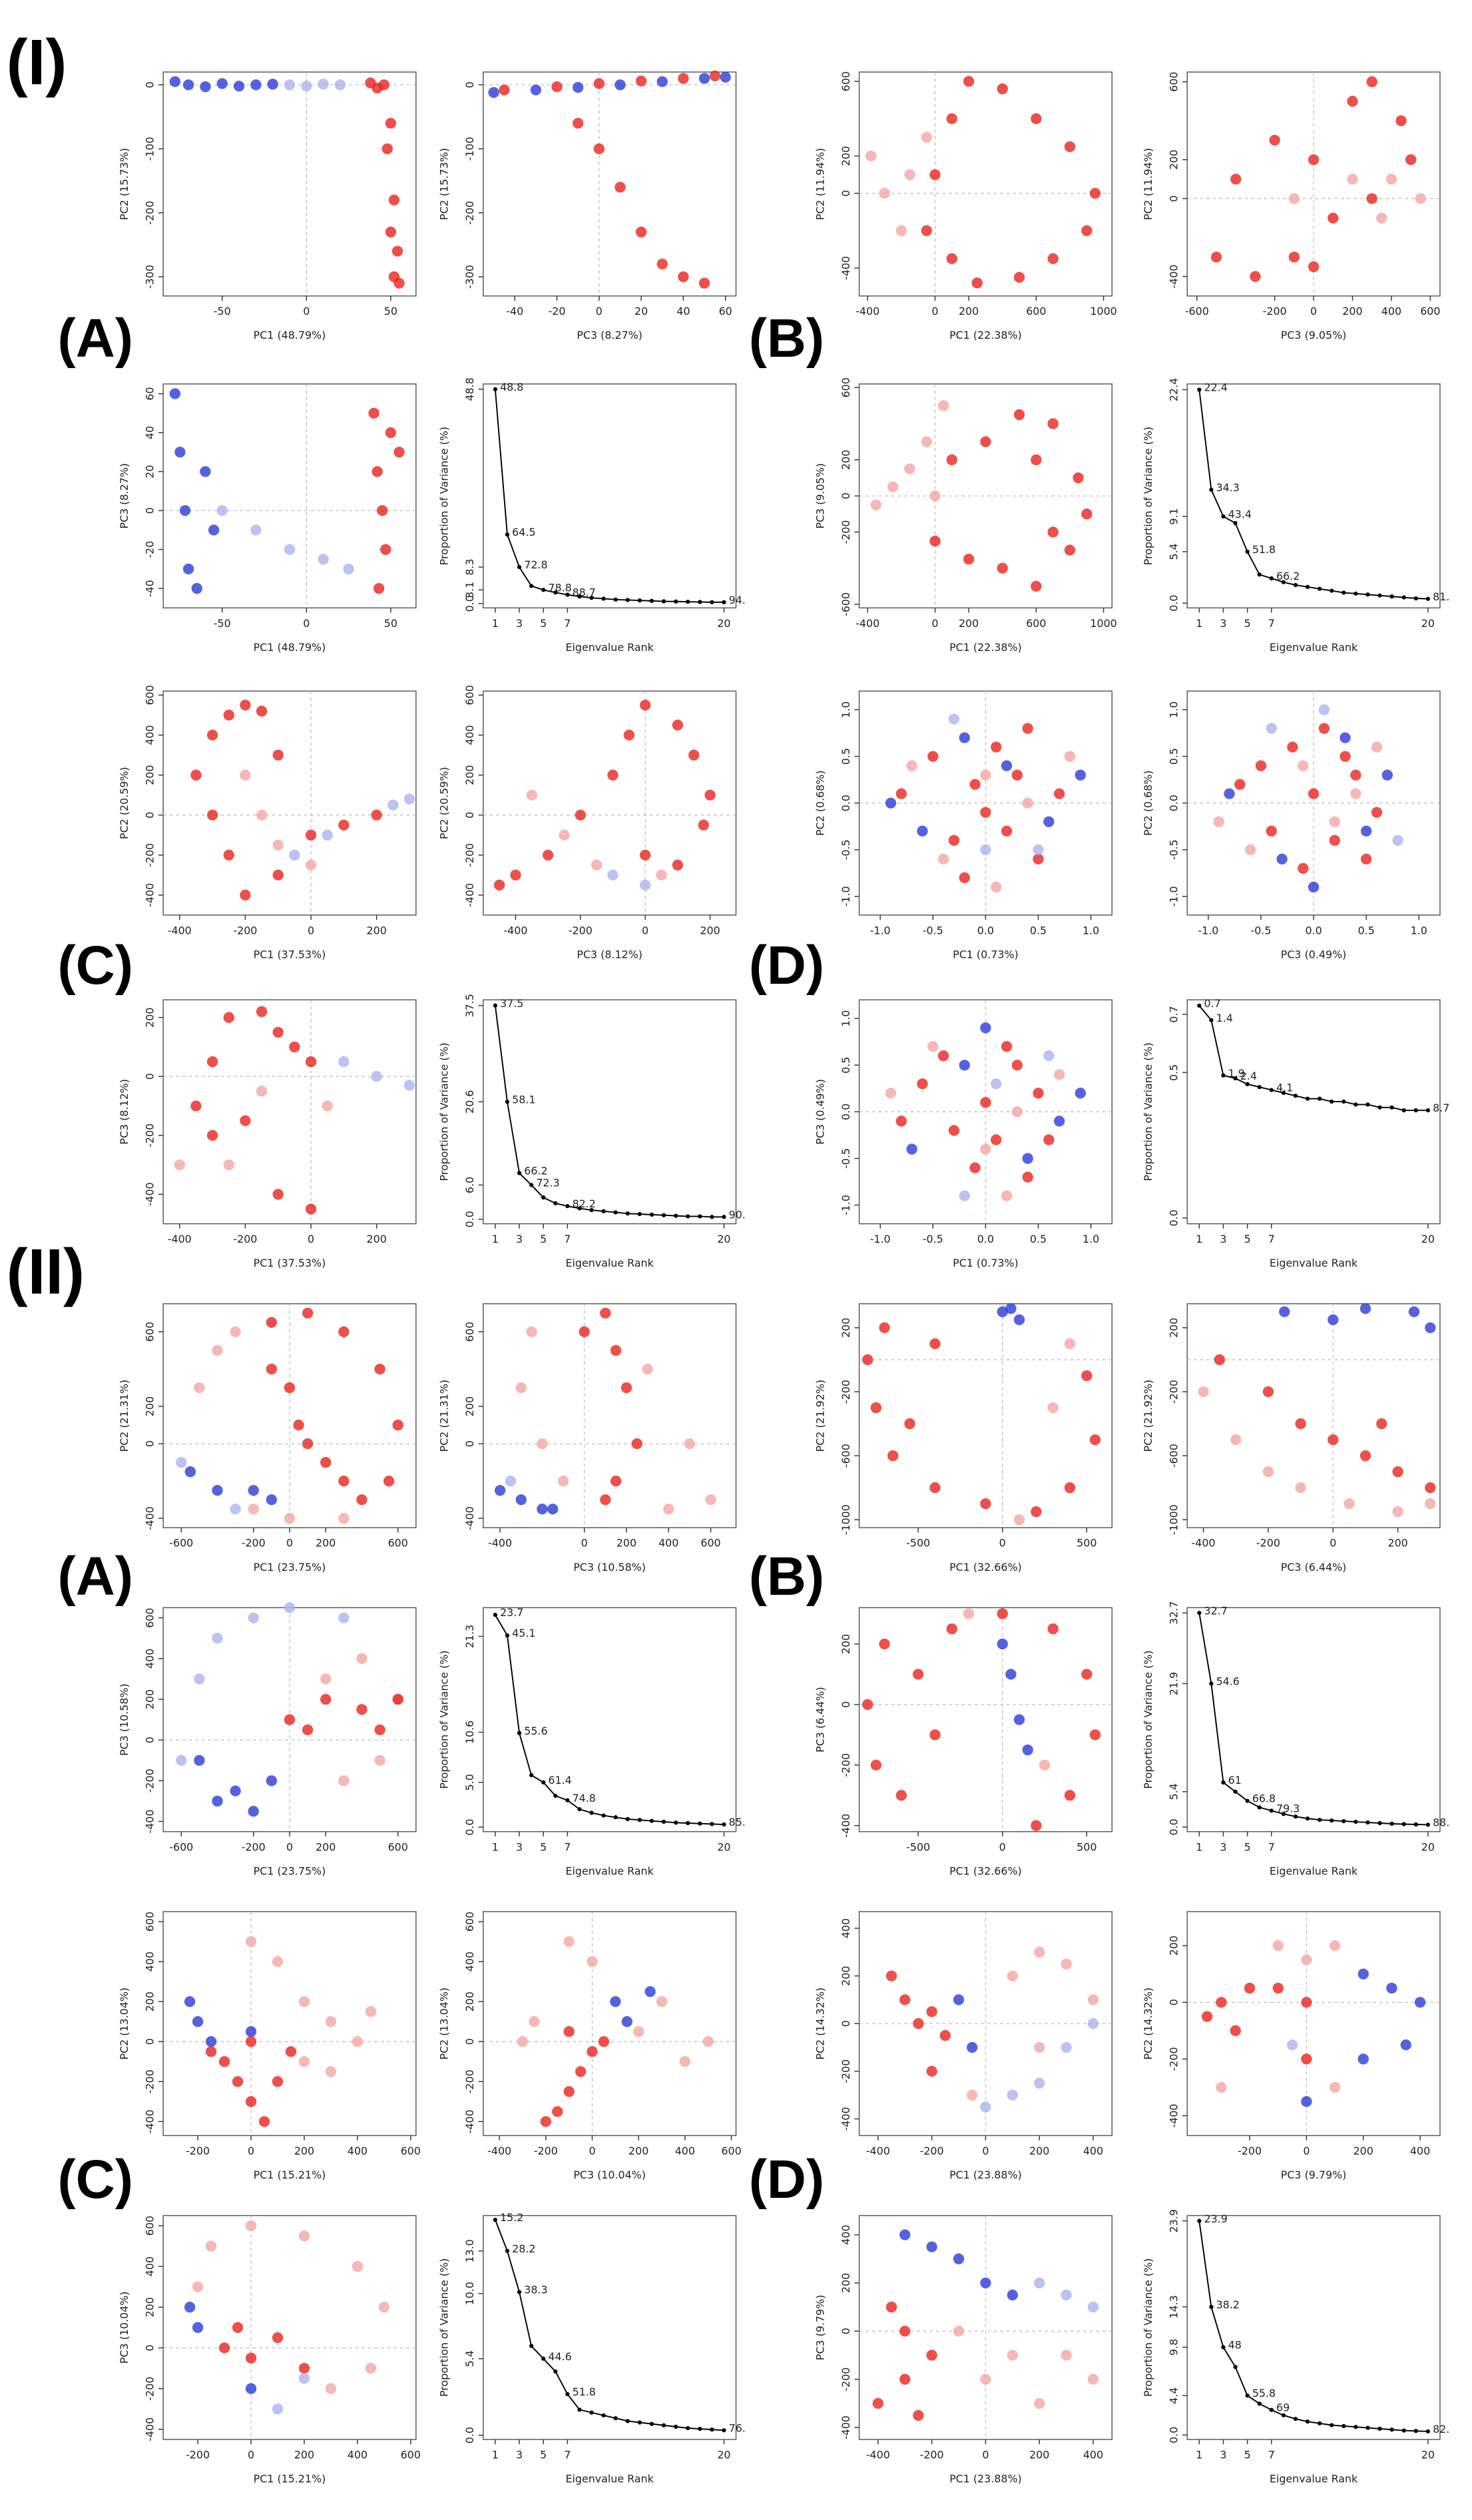 This screenshot has height=2520, width=1472. What do you see at coordinates (149, 471) in the screenshot?
I see `y-tick-label: 20` at bounding box center [149, 471].